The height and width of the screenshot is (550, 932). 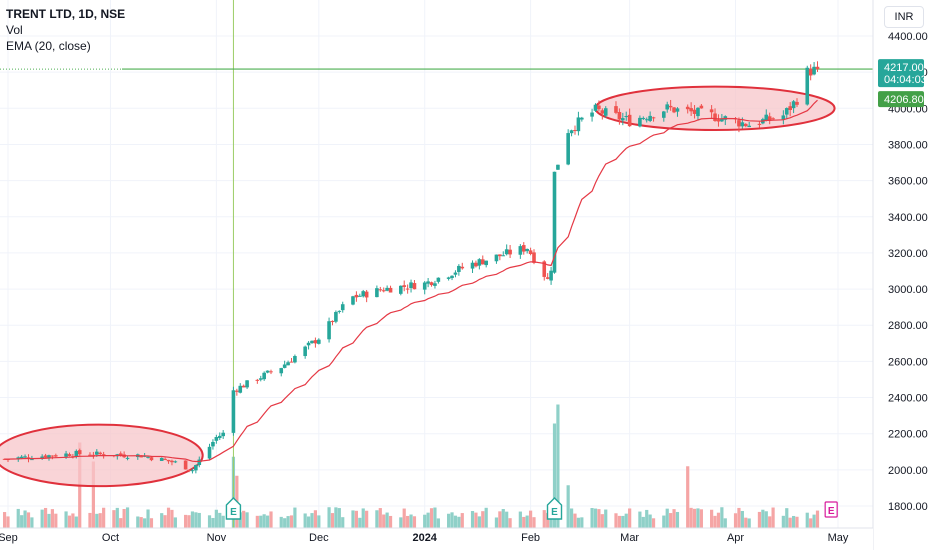 What do you see at coordinates (905, 80) in the screenshot?
I see `countdown-label: 04:04:03` at bounding box center [905, 80].